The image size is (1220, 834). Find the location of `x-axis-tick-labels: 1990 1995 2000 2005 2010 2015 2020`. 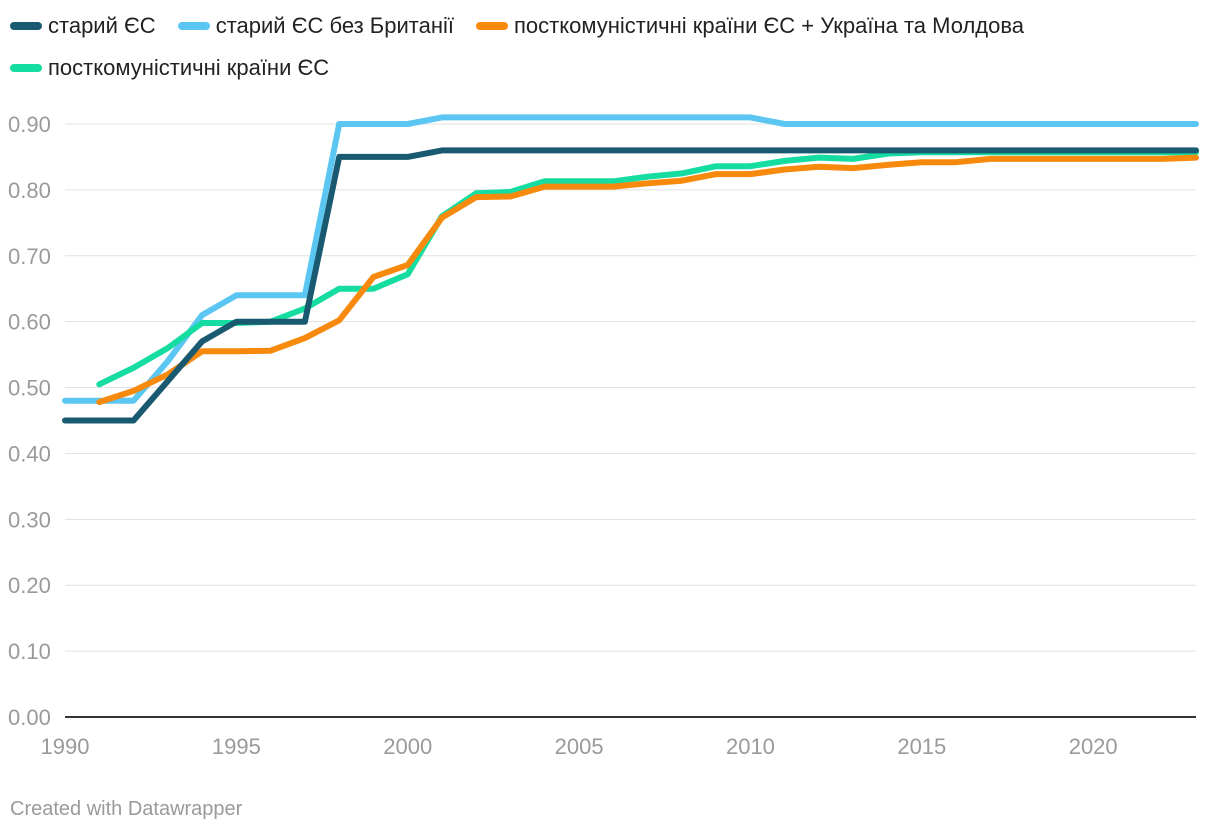

x-axis-tick-labels: 1990 1995 2000 2005 2010 2015 2020 is located at coordinates (579, 746).